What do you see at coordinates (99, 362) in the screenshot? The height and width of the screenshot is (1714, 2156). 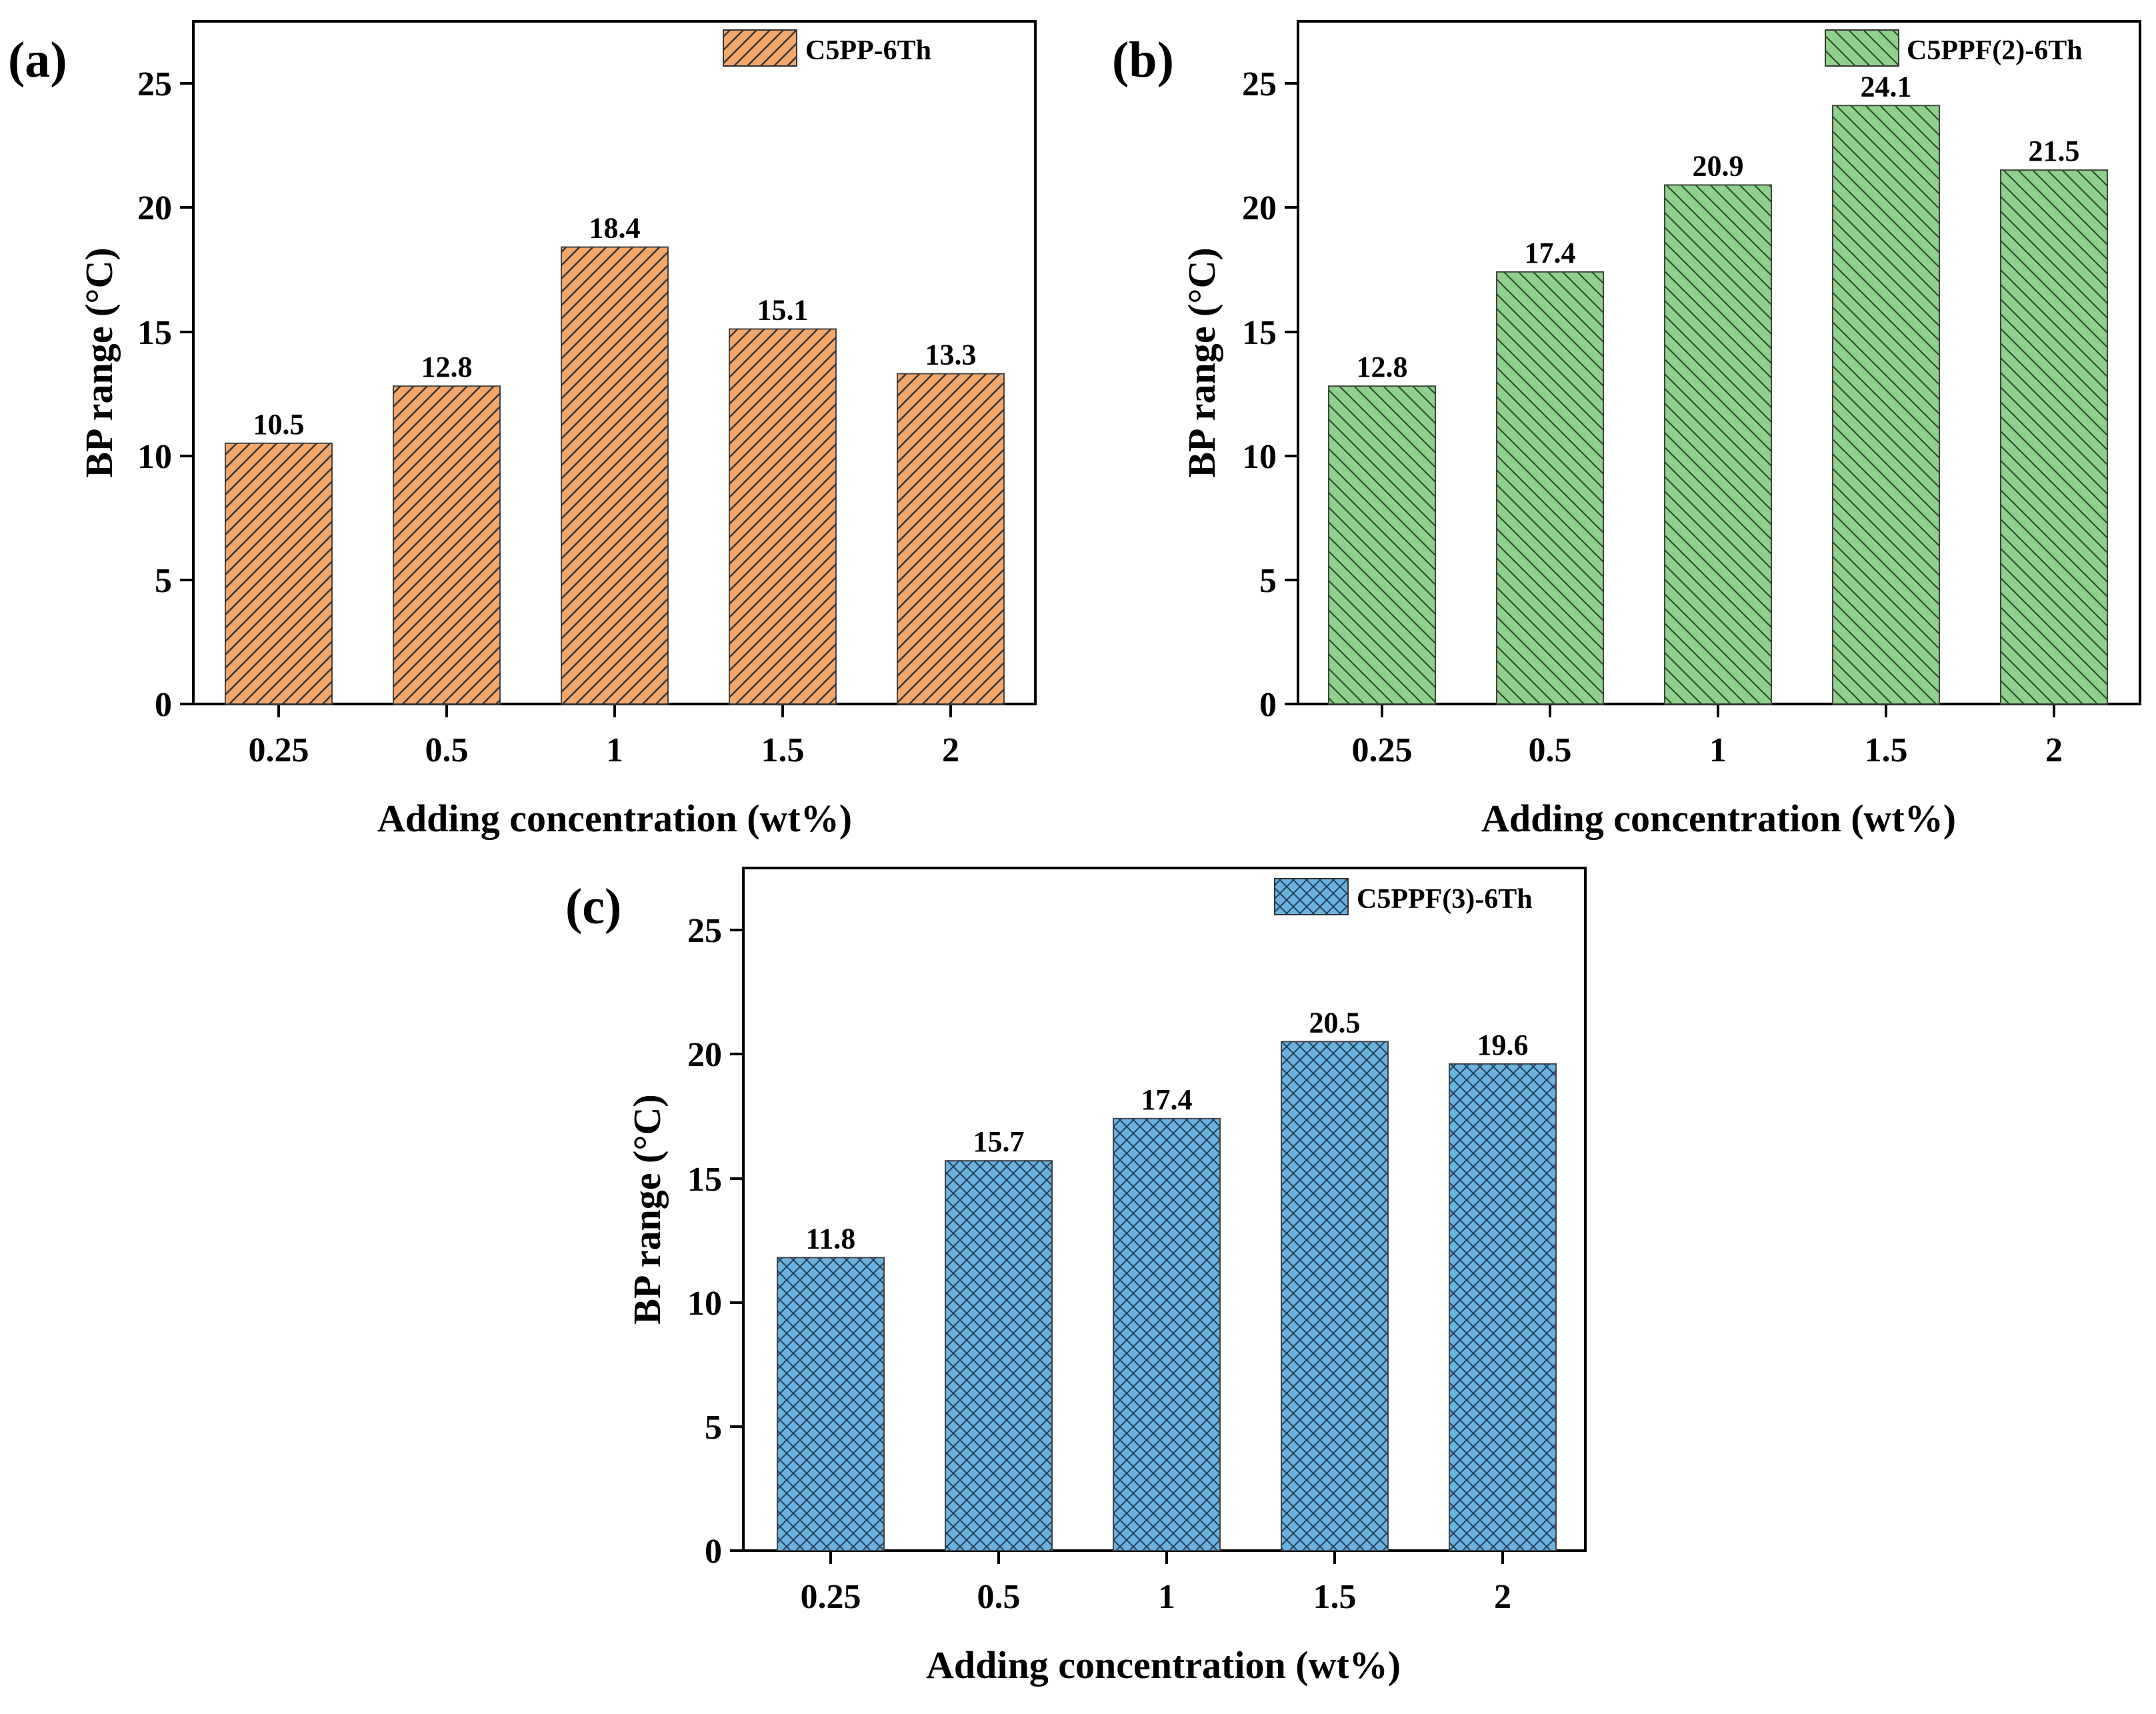 I see `panel-a-ylabel: BP range (°C)` at bounding box center [99, 362].